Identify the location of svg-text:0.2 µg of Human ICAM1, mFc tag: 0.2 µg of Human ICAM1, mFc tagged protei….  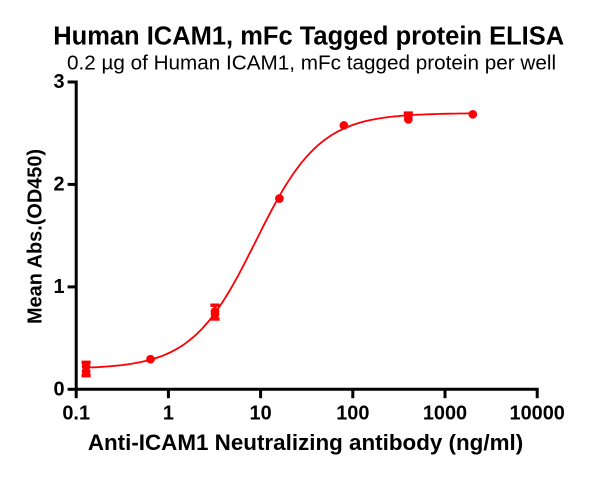
(311, 63).